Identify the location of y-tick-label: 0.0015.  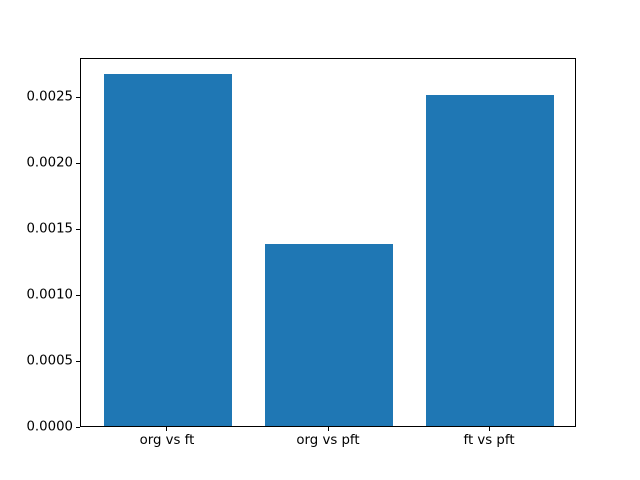
(49, 229).